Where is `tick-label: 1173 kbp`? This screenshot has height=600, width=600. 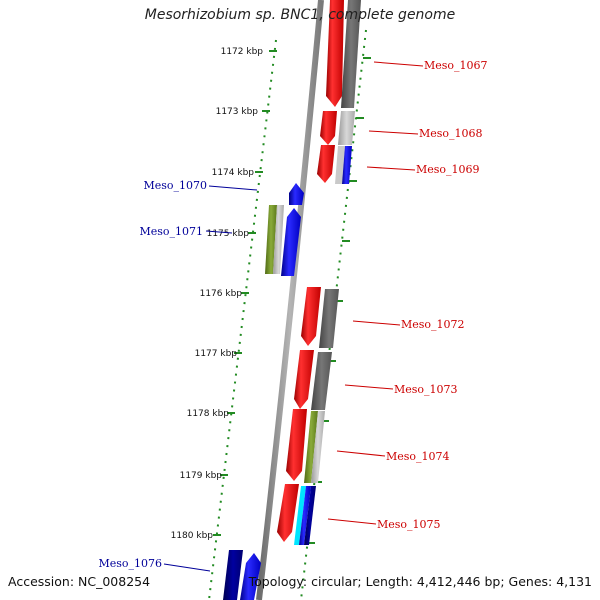
tick-label: 1173 kbp is located at coordinates (237, 112).